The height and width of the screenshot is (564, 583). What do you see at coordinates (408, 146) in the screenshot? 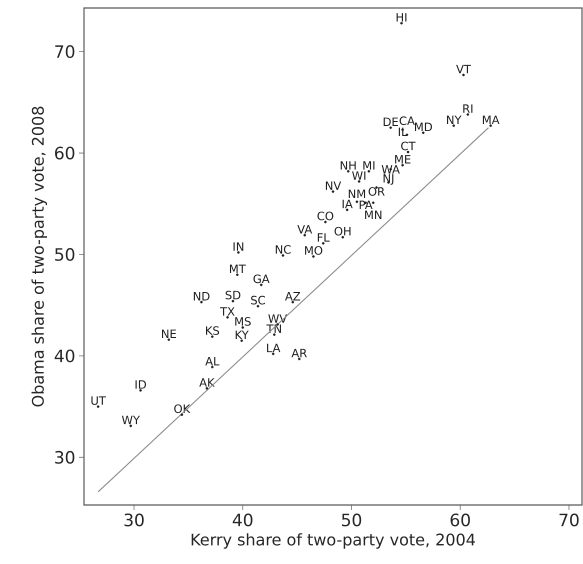
I see `annotation: CT` at bounding box center [408, 146].